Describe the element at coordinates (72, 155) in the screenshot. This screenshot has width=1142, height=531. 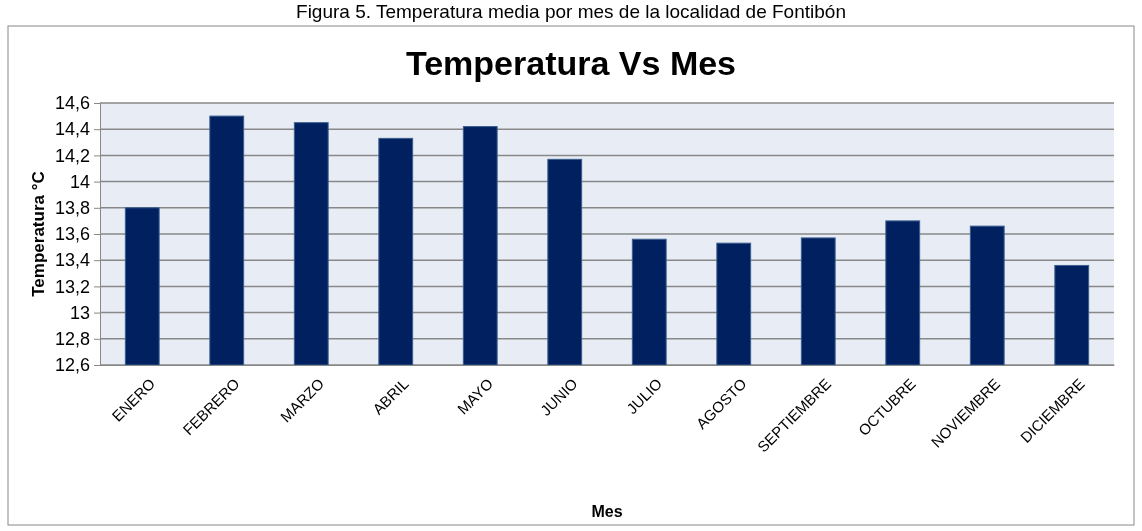
I see `y-tick-label: 14,2` at that location.